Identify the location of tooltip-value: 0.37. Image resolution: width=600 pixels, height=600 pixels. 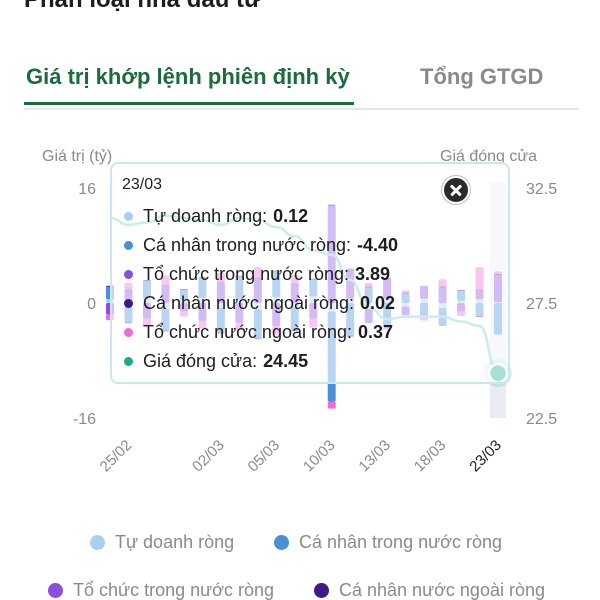
(376, 332).